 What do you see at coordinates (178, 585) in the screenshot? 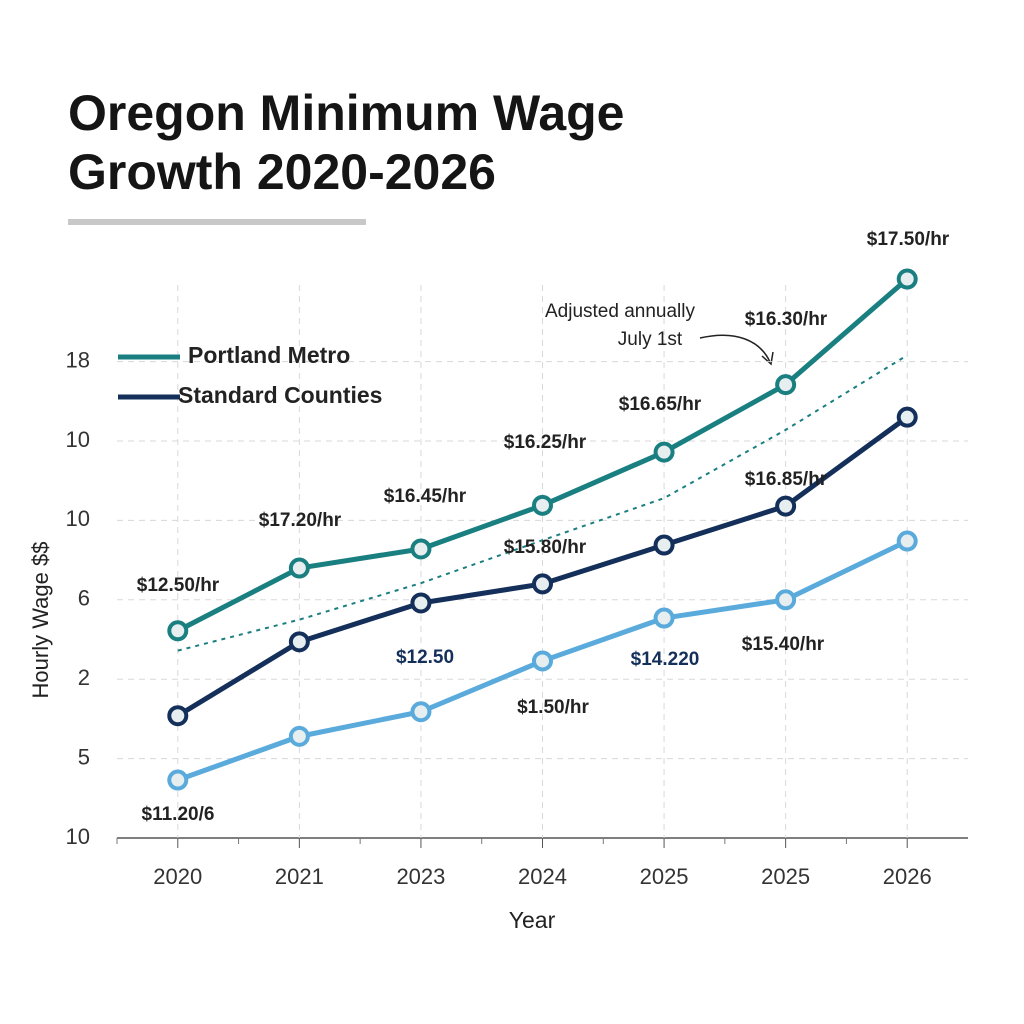
I see `data-annotation: $12.50/hr` at bounding box center [178, 585].